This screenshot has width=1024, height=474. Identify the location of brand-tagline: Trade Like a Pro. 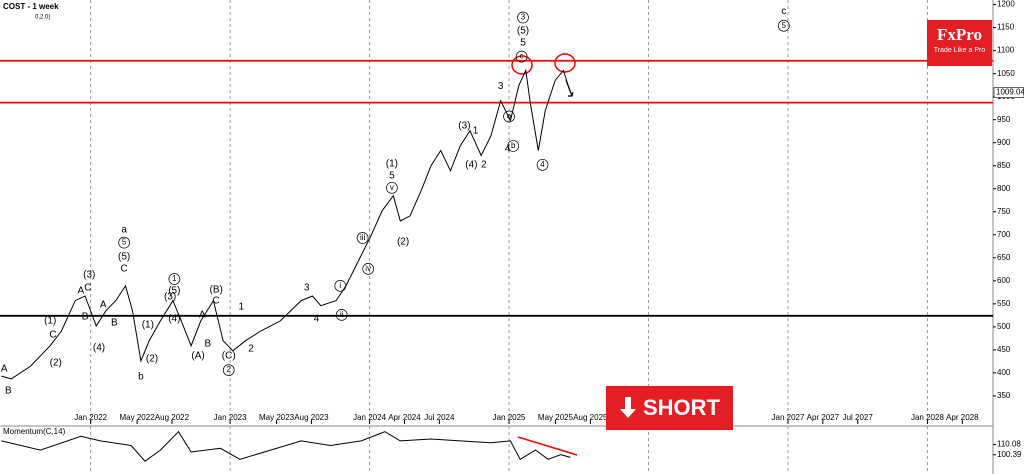
(959, 50).